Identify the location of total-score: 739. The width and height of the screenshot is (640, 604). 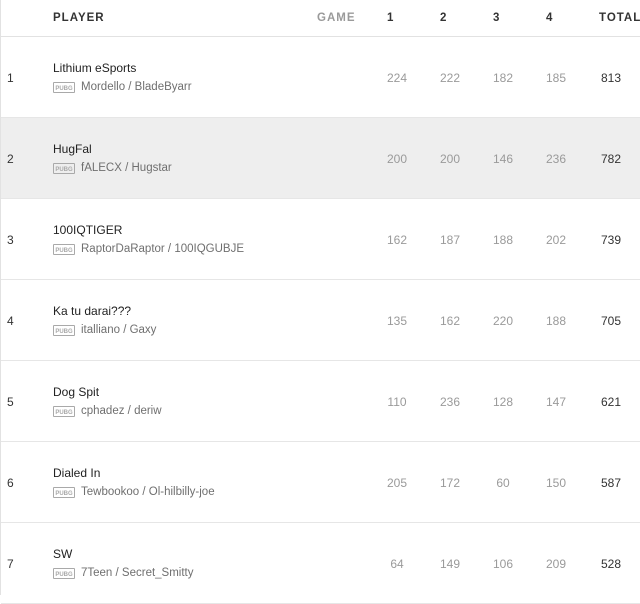
(611, 240).